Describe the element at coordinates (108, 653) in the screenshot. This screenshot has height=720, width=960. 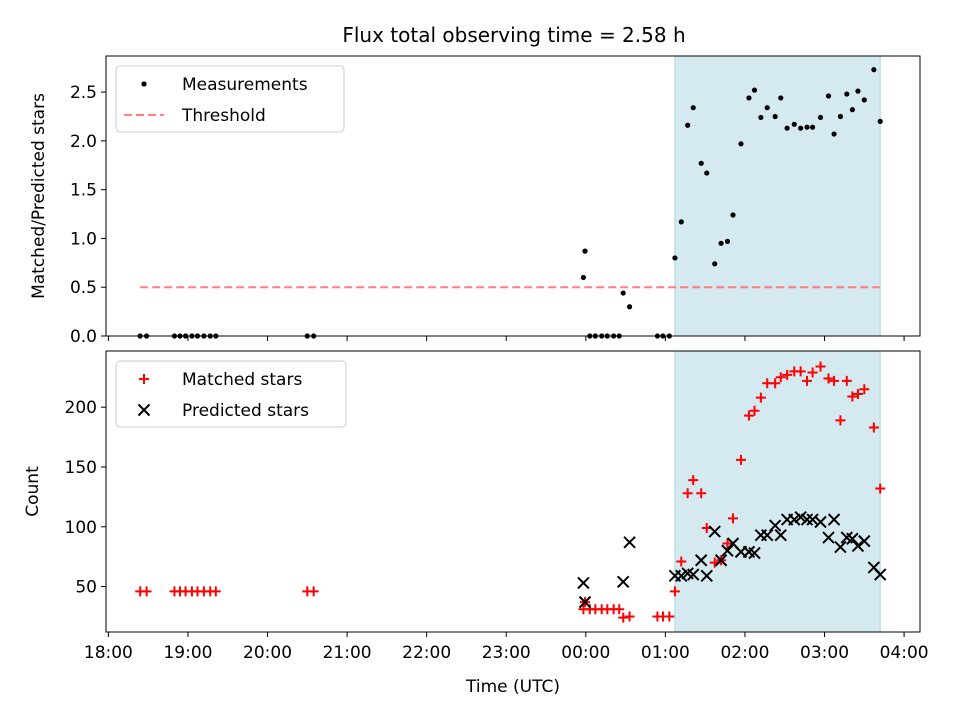
I see `x-tick-label: 18:00` at that location.